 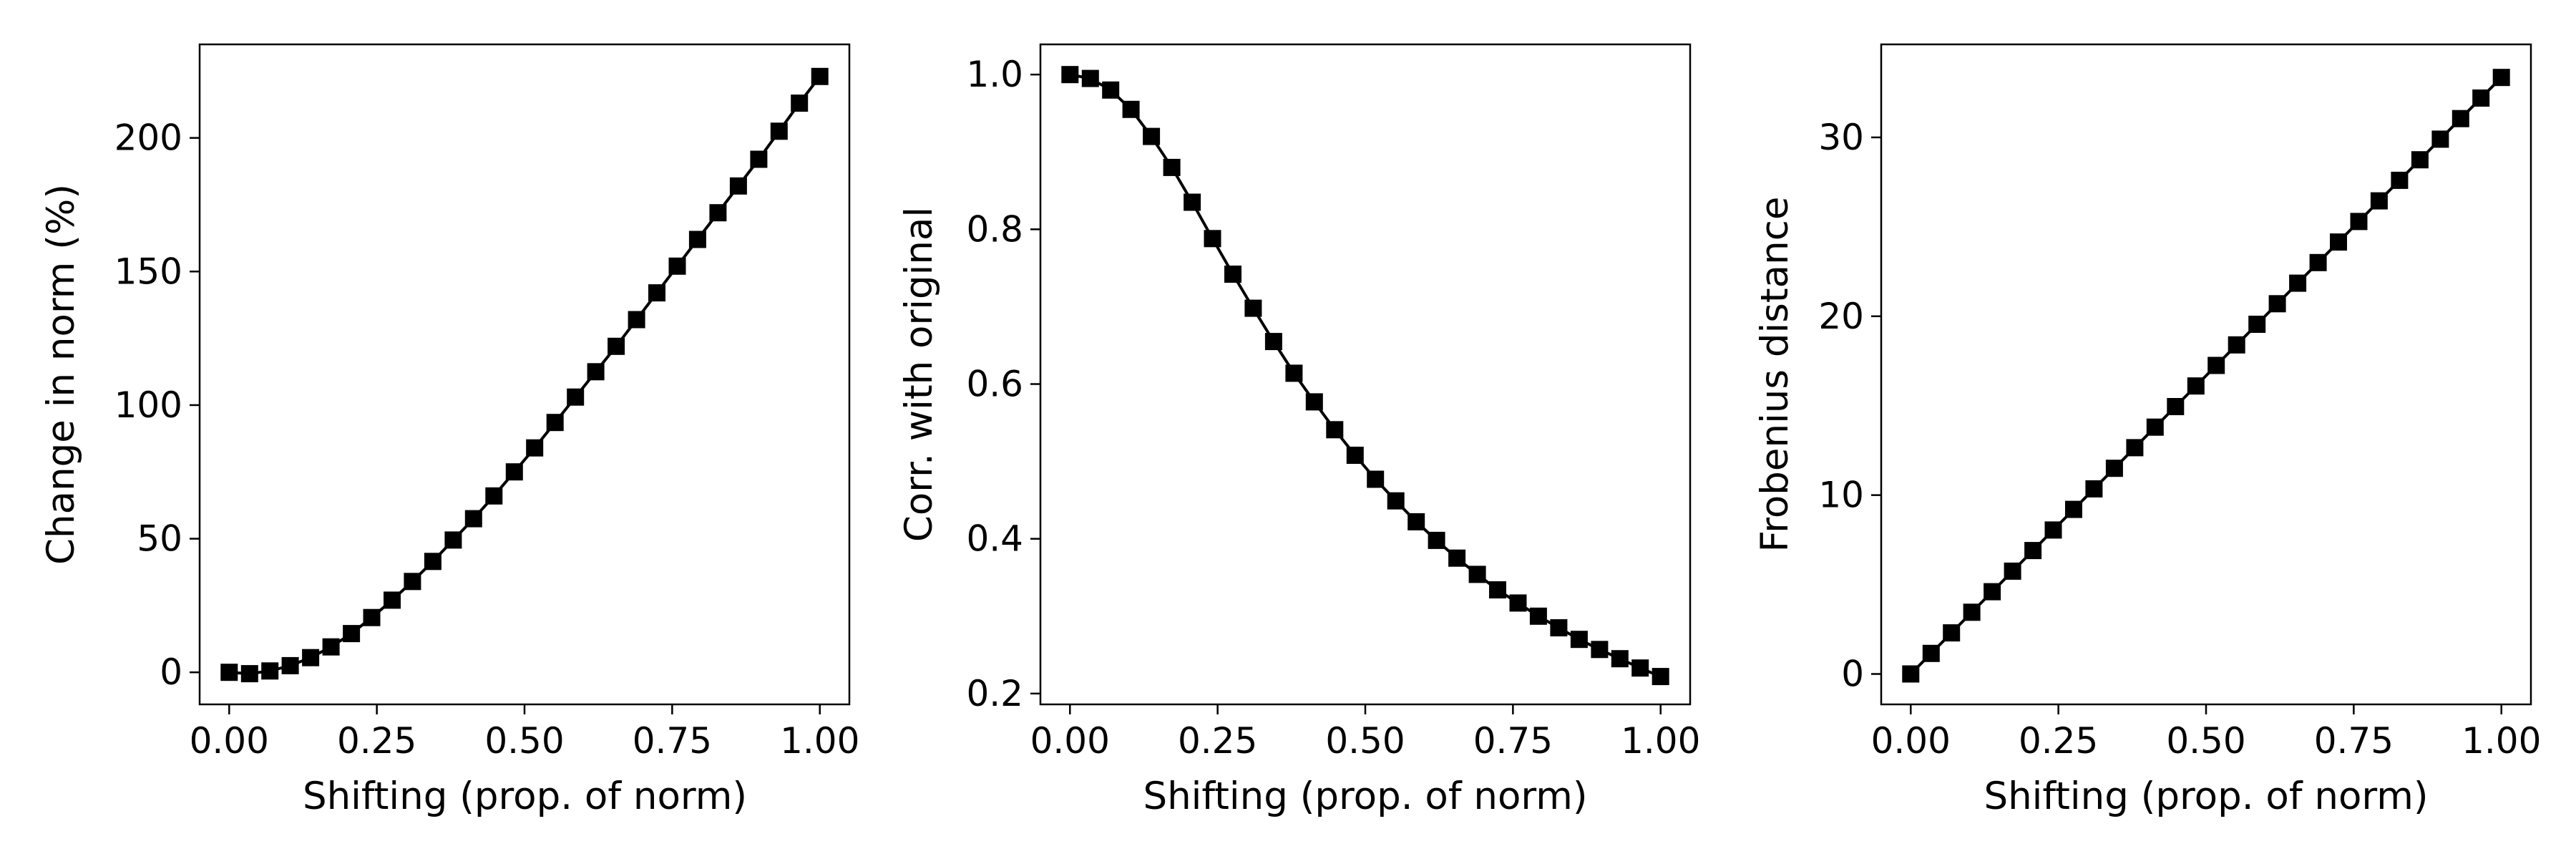 I want to click on y-tick-label: 200, so click(x=148, y=138).